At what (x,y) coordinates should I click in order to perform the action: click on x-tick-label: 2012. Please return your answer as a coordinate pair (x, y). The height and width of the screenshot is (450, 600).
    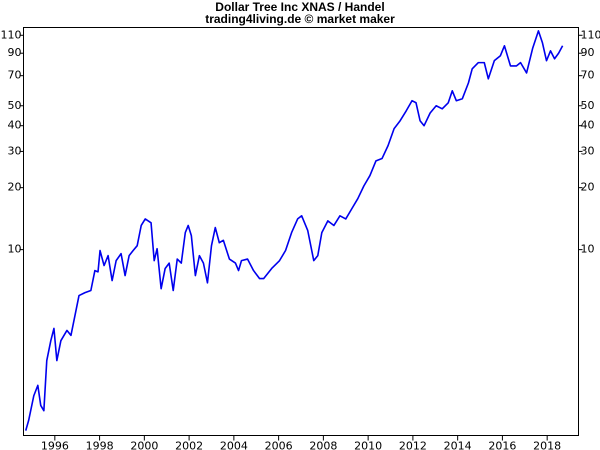
    Looking at the image, I should click on (413, 445).